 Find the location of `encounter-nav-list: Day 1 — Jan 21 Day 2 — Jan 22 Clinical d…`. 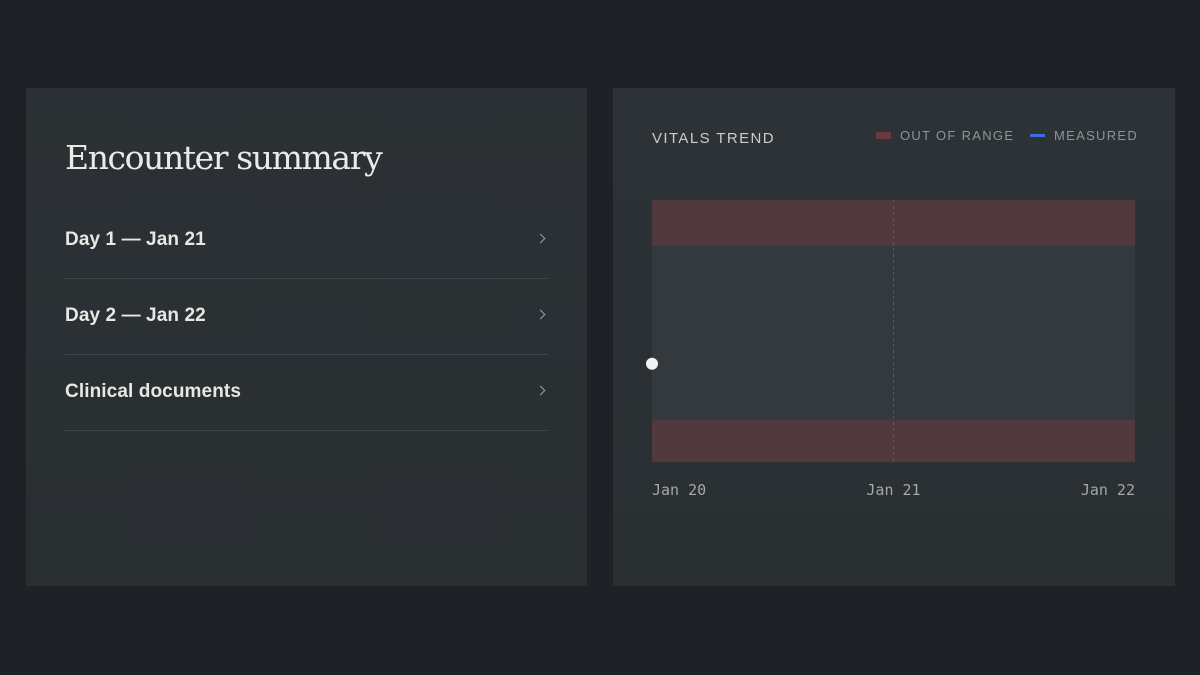

encounter-nav-list: Day 1 — Jan 21 Day 2 — Jan 22 Clinical d… is located at coordinates (306, 317).